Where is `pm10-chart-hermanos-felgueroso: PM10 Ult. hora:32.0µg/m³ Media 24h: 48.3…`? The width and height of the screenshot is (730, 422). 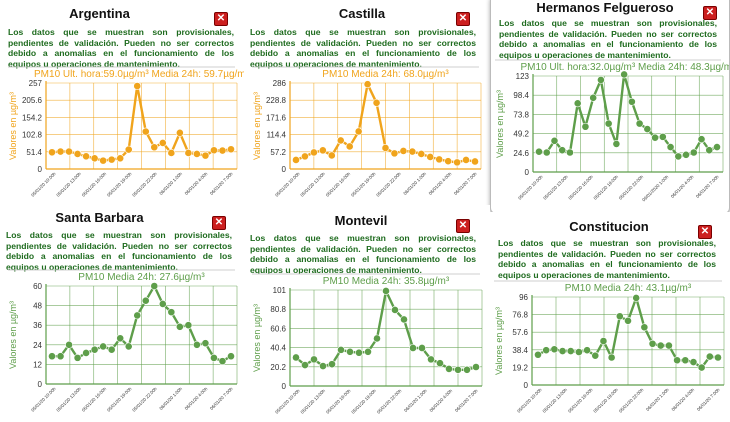
pm10-chart-hermanos-felgueroso: PM10 Ult. hora:32.0µg/m³ Media 24h: 48.3… is located at coordinates (612, 130).